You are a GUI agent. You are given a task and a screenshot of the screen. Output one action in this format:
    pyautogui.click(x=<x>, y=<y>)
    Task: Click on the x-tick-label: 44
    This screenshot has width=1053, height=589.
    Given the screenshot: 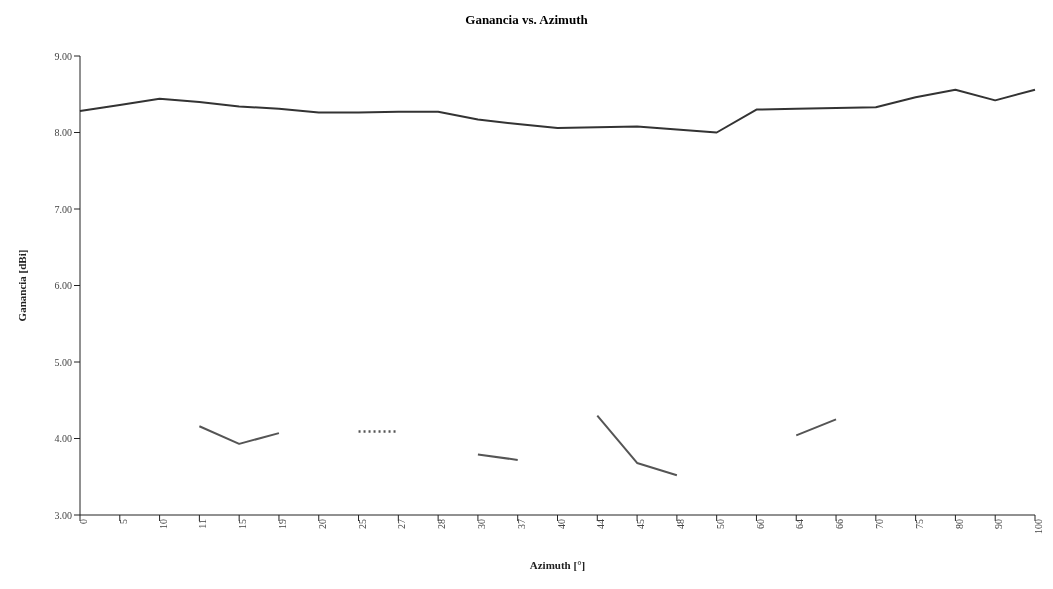 What is the action you would take?
    pyautogui.click(x=601, y=524)
    